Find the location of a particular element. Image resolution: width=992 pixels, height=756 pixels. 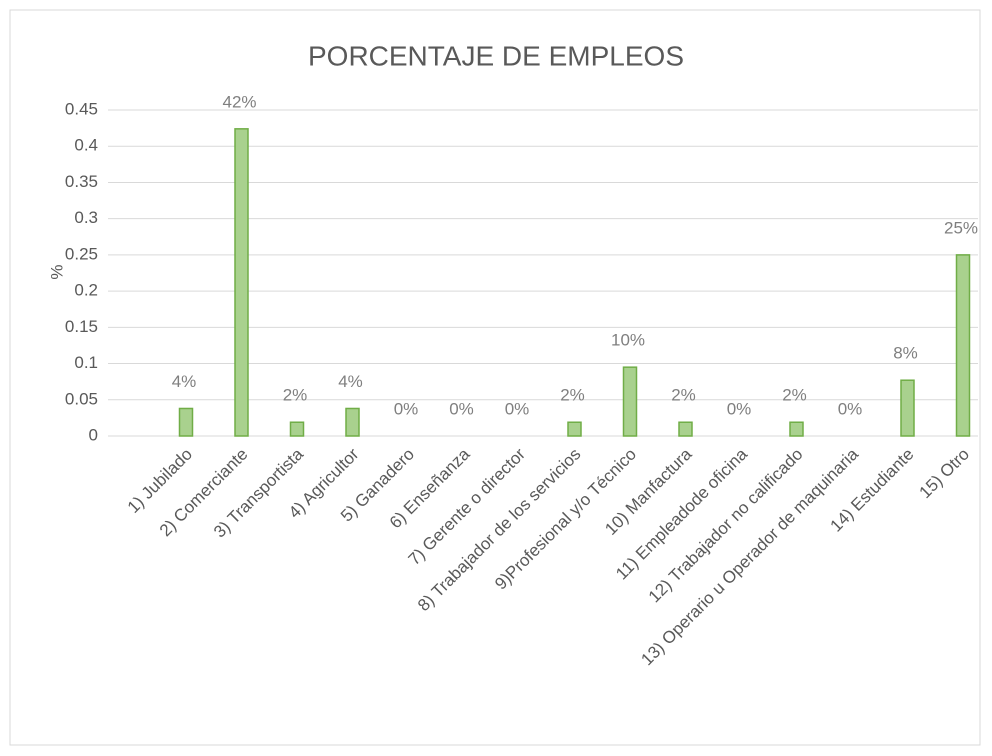

y-tick-label: 0 is located at coordinates (93, 434).